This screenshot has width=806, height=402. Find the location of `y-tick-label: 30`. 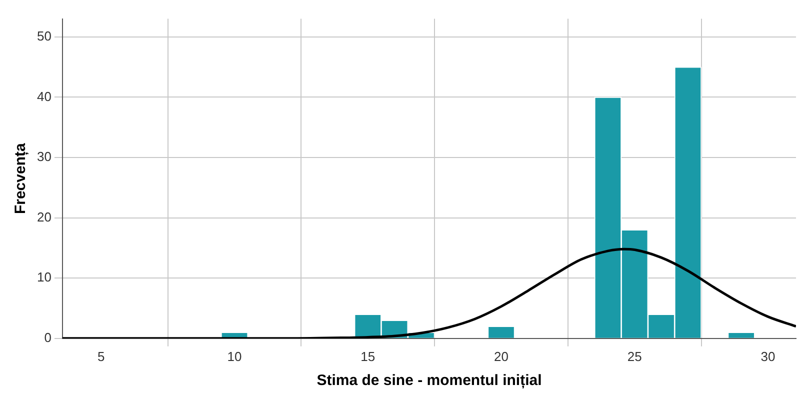

y-tick-label: 30 is located at coordinates (44, 156).